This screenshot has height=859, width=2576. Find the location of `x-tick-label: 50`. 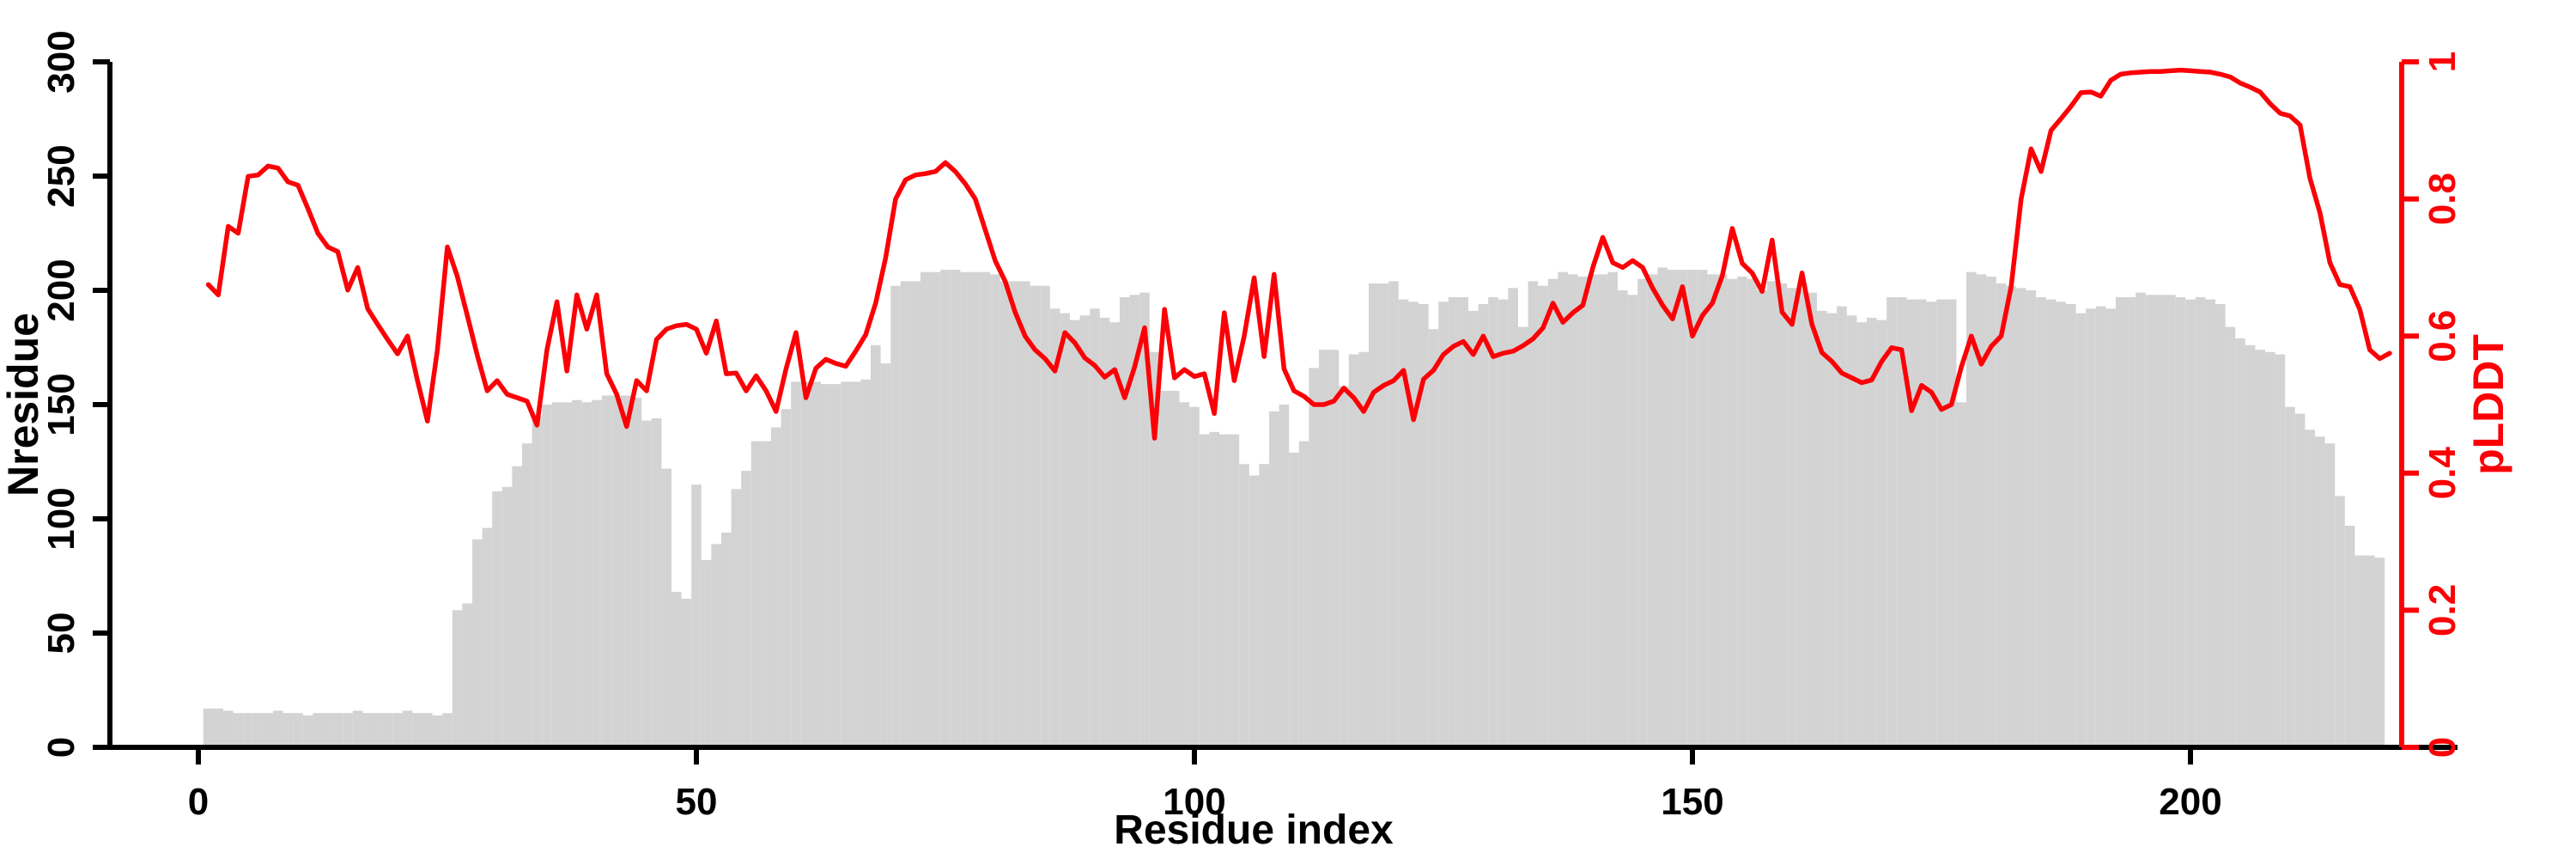

x-tick-label: 50 is located at coordinates (697, 802).